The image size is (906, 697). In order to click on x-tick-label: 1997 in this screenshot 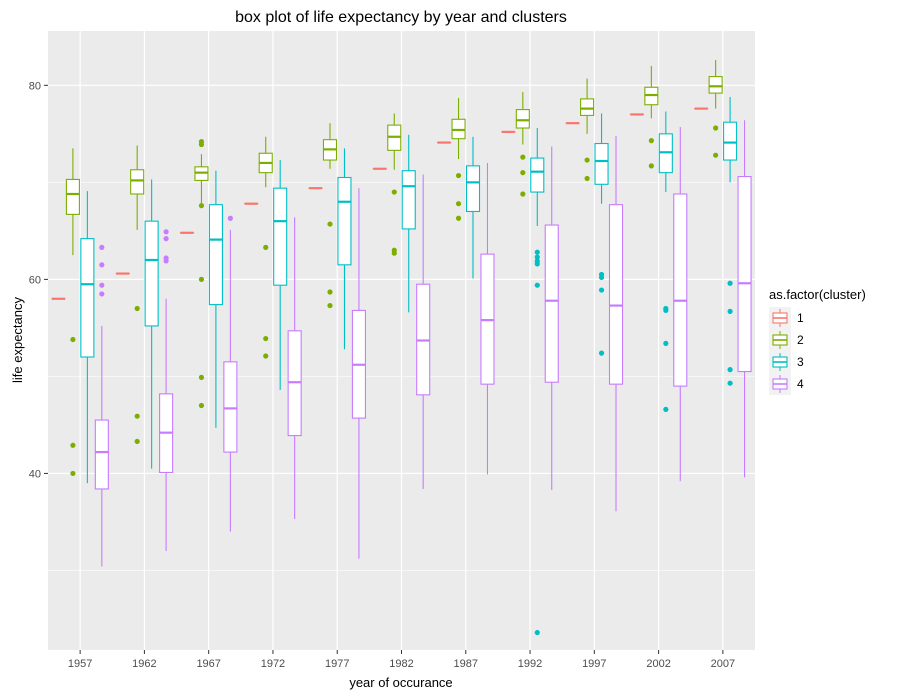, I will do `click(594, 664)`.